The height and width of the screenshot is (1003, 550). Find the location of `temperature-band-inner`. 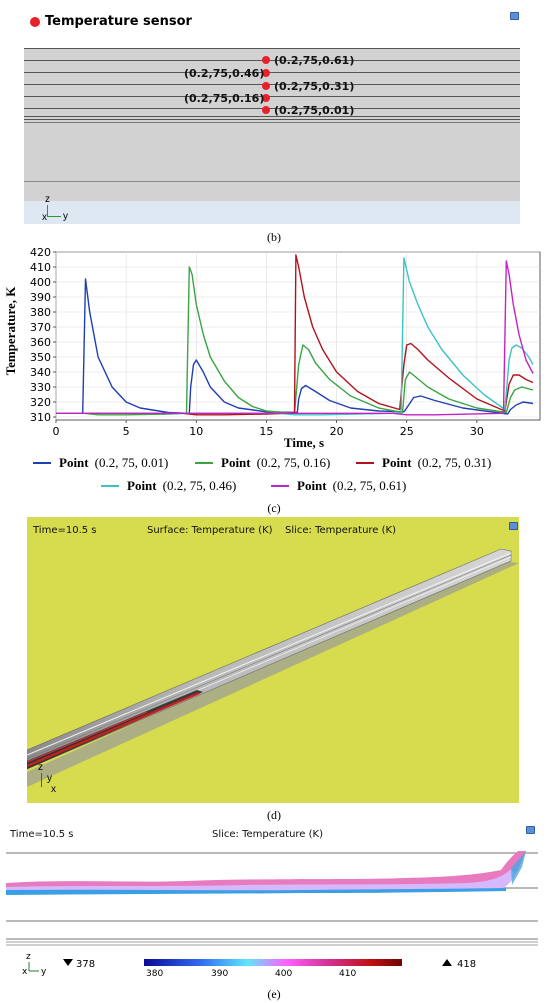

temperature-band-inner is located at coordinates (256, 891).